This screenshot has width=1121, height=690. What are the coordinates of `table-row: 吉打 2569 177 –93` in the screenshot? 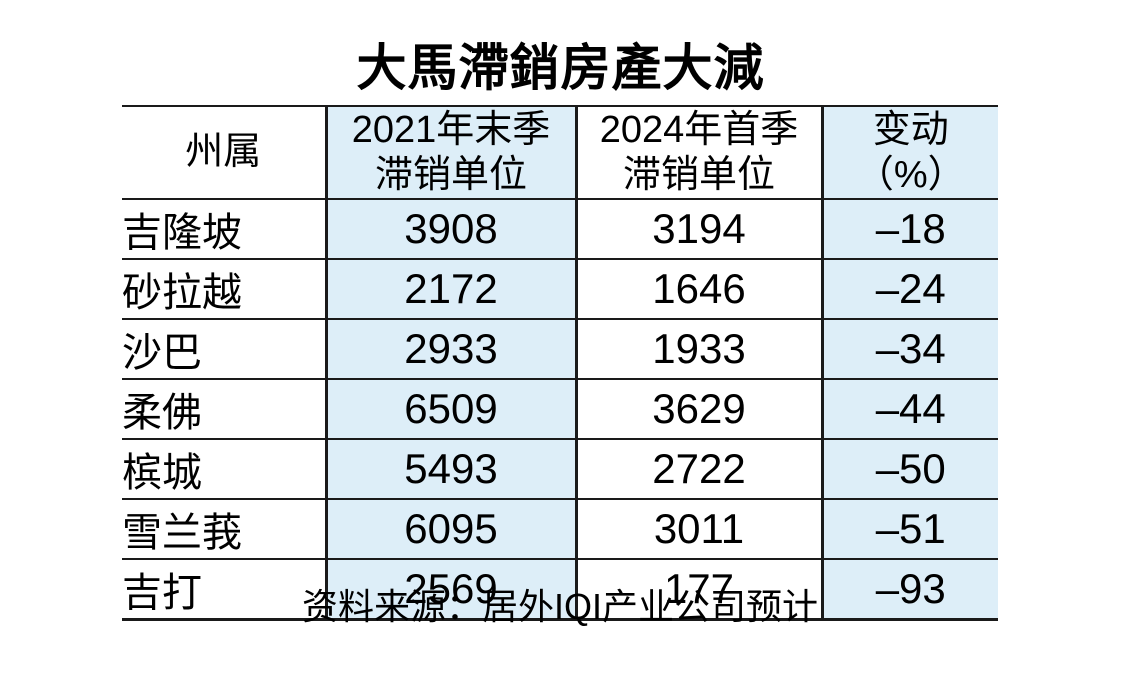 It's located at (560, 589).